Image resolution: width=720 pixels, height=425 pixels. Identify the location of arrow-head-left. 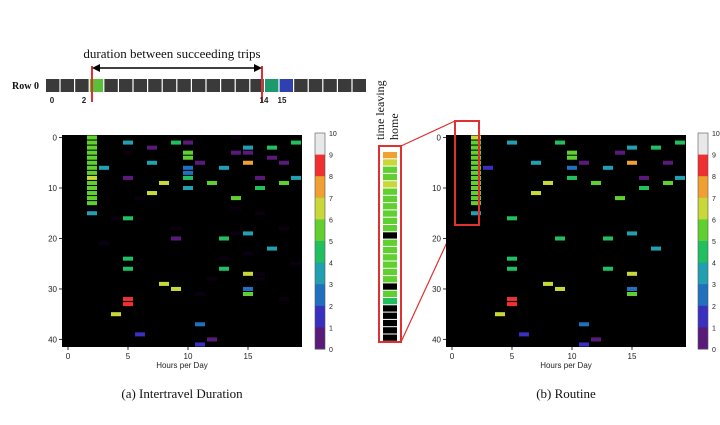
(96, 68).